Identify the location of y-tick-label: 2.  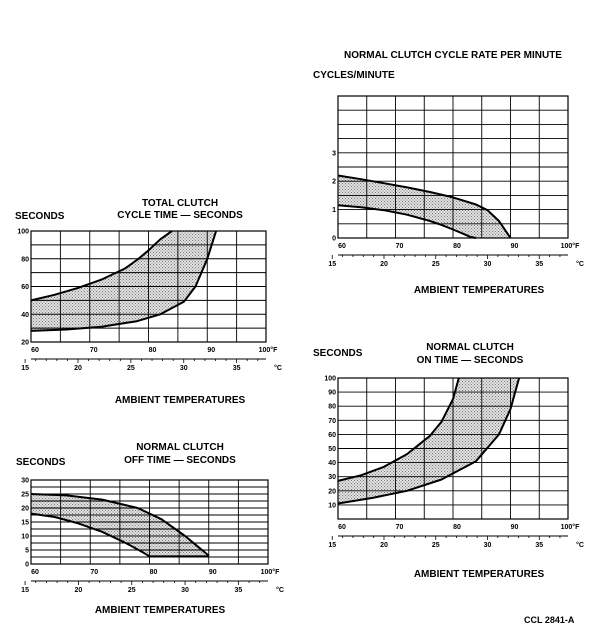
(334, 182).